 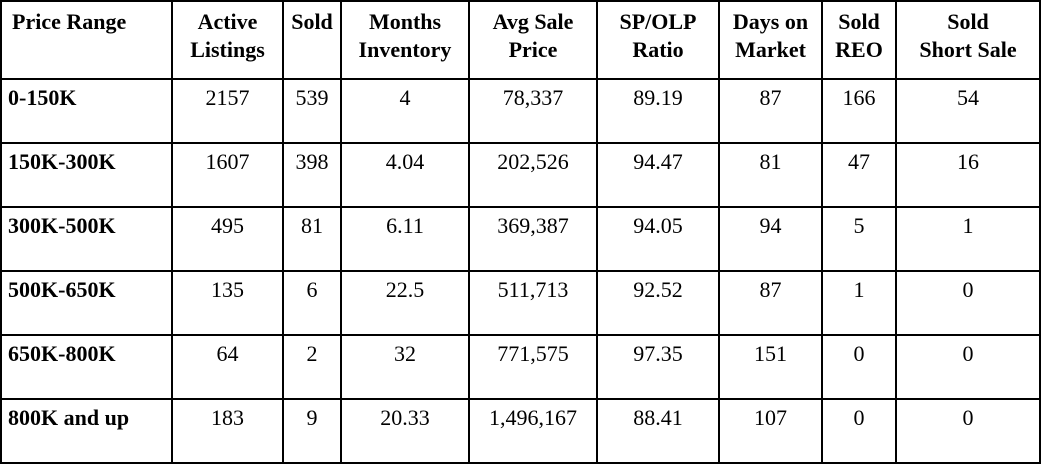 What do you see at coordinates (86, 111) in the screenshot?
I see `price-range-cell: 0-150K` at bounding box center [86, 111].